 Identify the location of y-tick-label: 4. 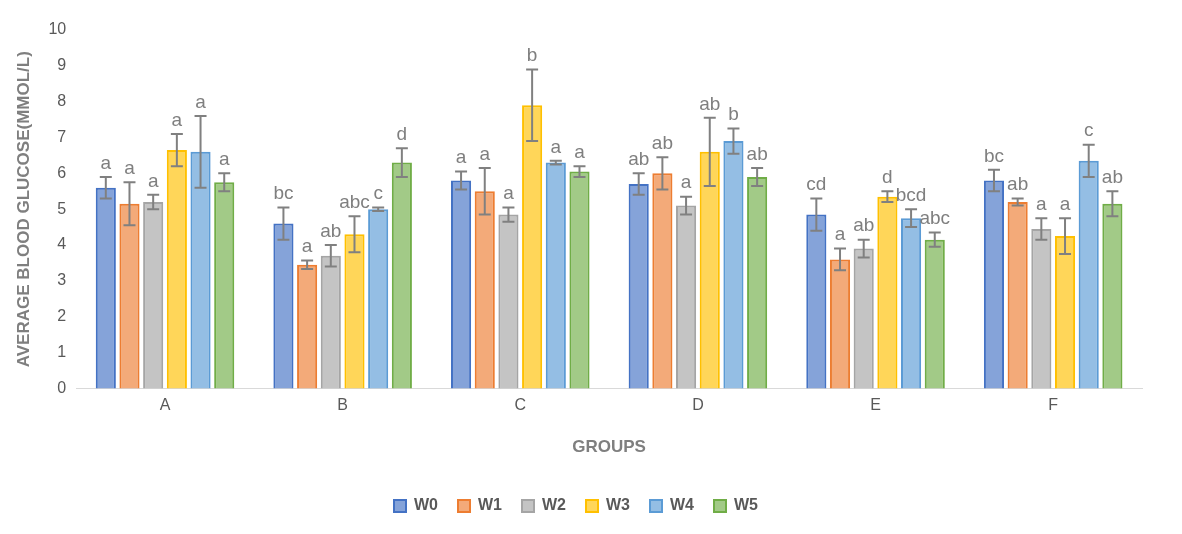
(62, 244).